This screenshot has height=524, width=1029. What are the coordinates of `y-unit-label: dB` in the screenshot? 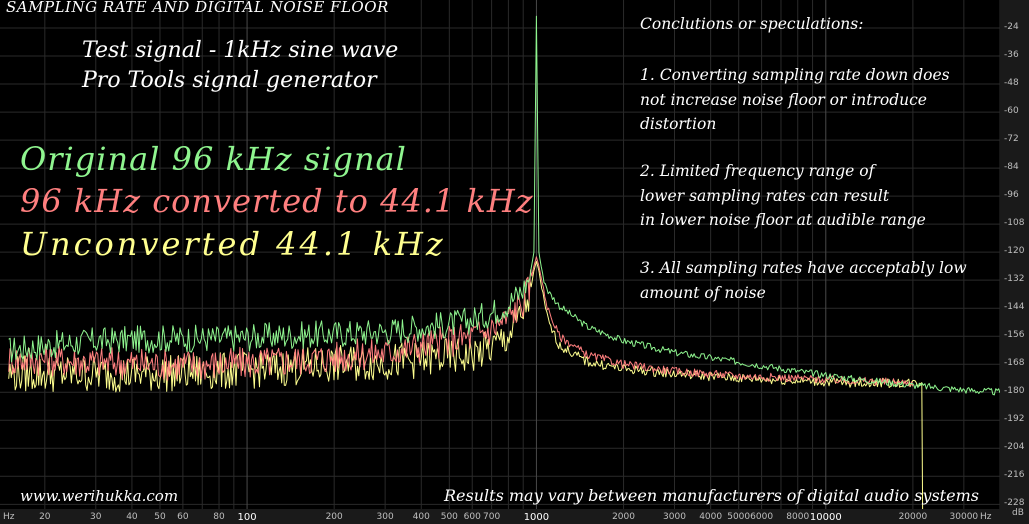 It's located at (1018, 513).